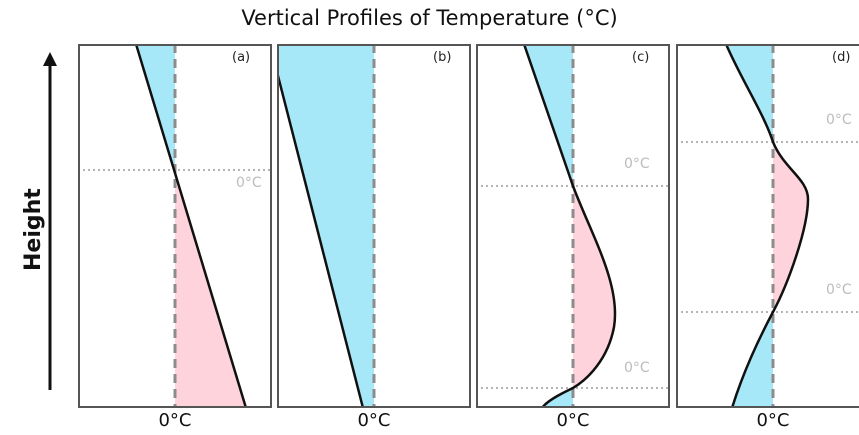 The width and height of the screenshot is (859, 435). Describe the element at coordinates (637, 164) in the screenshot. I see `crossing-label-c1: 0°C` at that location.